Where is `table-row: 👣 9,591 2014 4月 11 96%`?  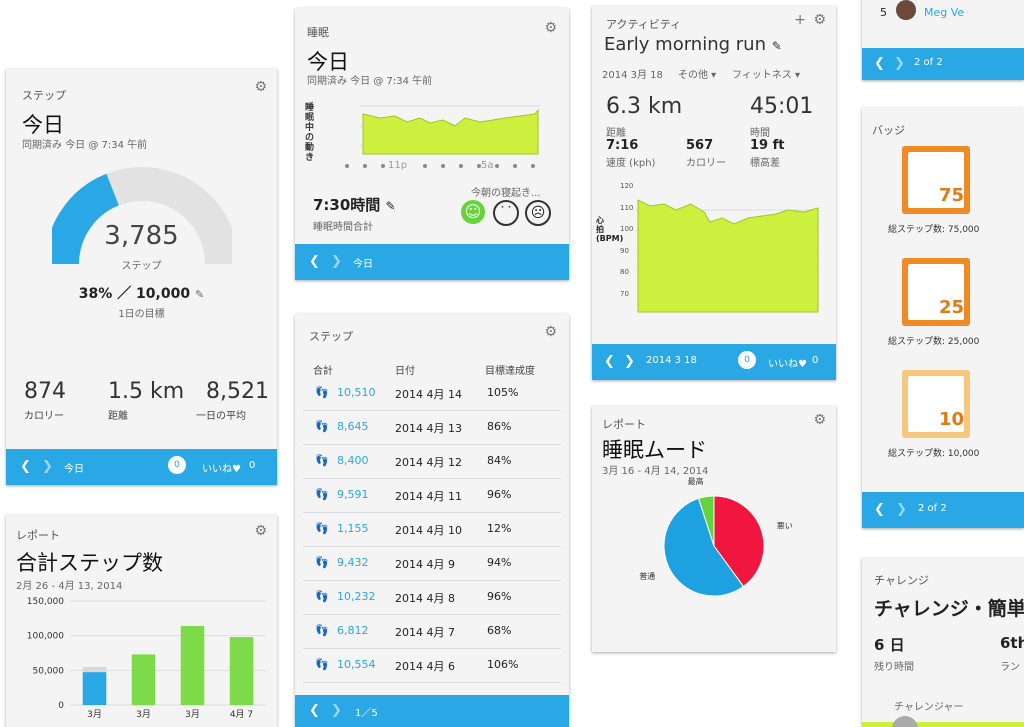 table-row: 👣 9,591 2014 4月 11 96% is located at coordinates (432, 495).